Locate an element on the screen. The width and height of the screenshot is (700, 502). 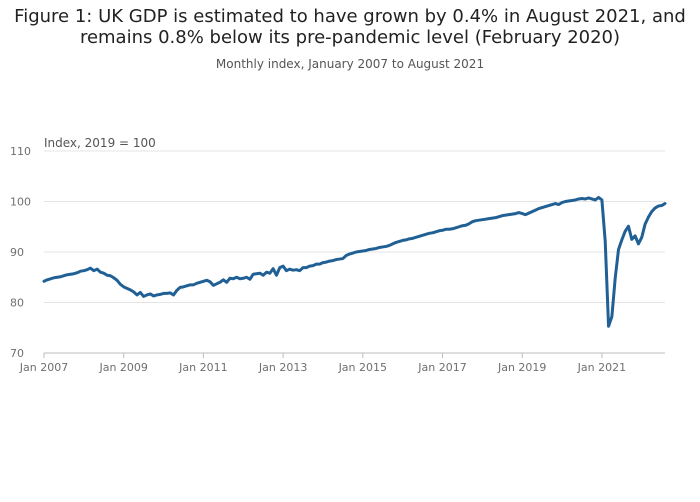
x-tick-label: Jan 2013 is located at coordinates (282, 367).